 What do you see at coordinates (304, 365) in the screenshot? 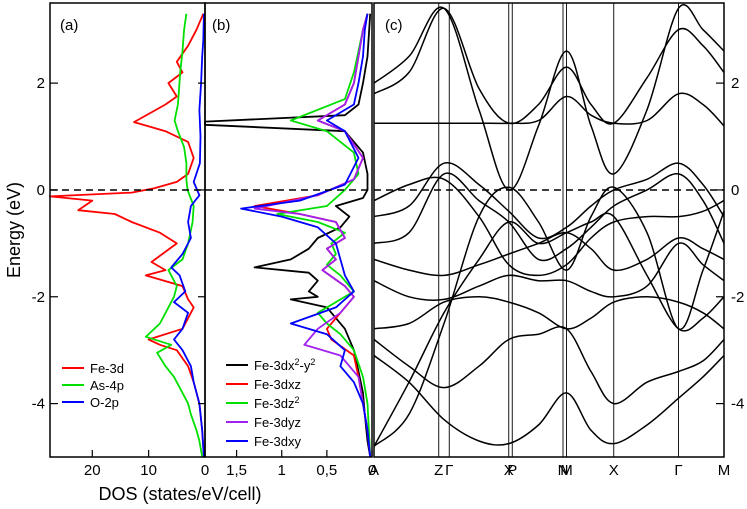
I see `legend-text-part: -y` at bounding box center [304, 365].